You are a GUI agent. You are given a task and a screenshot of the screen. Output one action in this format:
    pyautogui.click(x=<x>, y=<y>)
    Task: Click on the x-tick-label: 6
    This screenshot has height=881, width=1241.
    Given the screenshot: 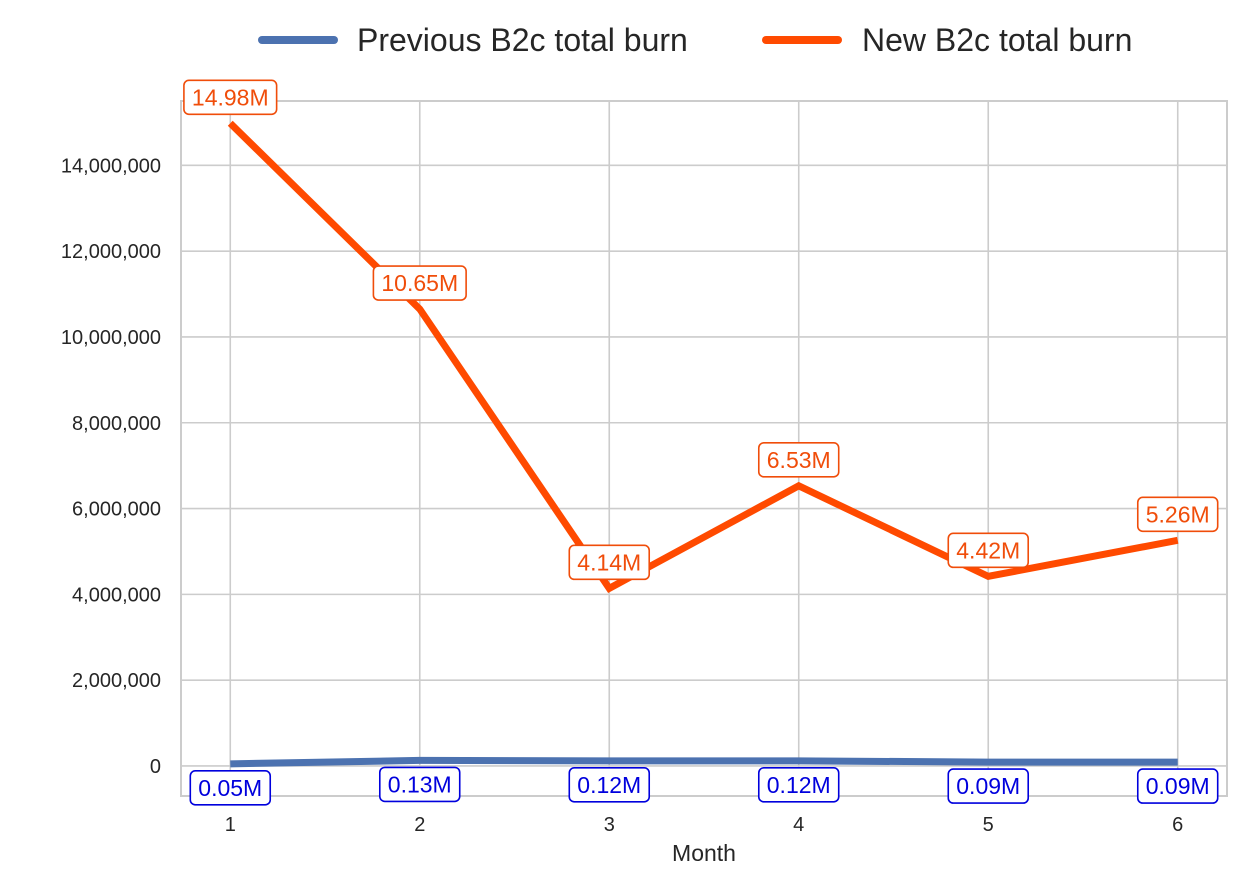 What is the action you would take?
    pyautogui.click(x=1177, y=825)
    